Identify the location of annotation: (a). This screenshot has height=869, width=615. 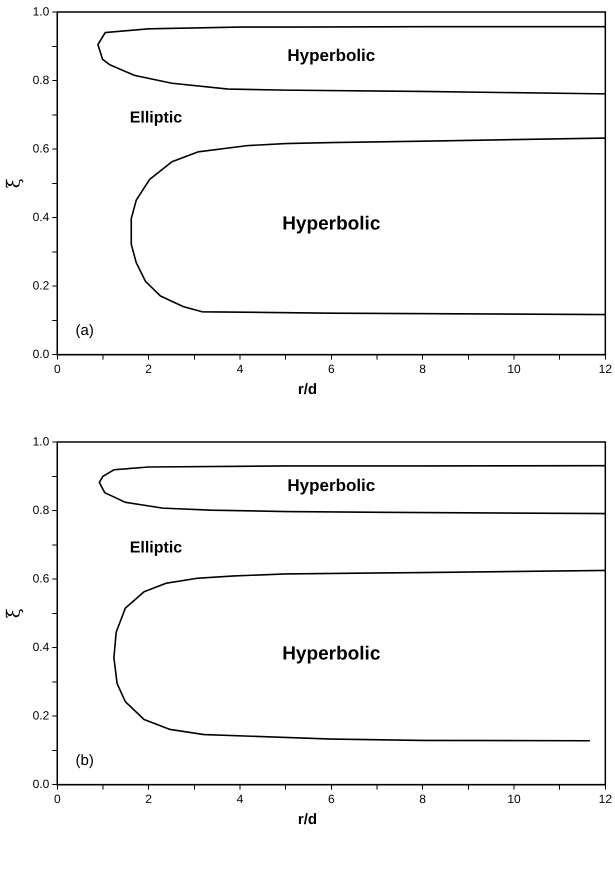
(85, 330).